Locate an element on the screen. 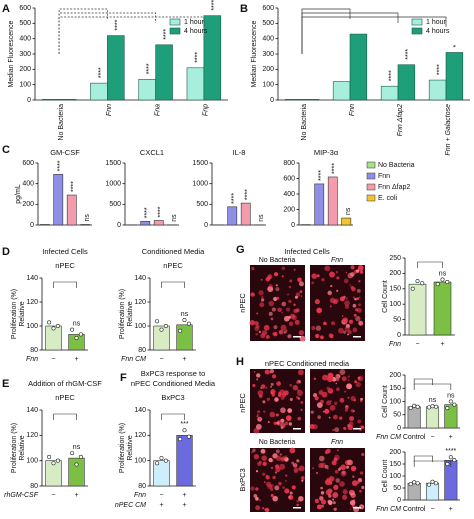 This screenshot has height=519, width=474. y-axis-label: Median Fluorescence is located at coordinates (11, 53).